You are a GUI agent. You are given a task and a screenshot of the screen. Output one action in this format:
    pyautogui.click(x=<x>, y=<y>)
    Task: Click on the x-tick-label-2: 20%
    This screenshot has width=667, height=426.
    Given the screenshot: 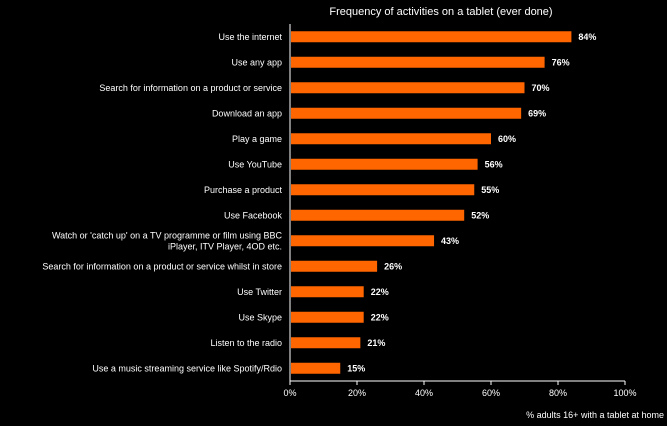 What is the action you would take?
    pyautogui.click(x=357, y=393)
    